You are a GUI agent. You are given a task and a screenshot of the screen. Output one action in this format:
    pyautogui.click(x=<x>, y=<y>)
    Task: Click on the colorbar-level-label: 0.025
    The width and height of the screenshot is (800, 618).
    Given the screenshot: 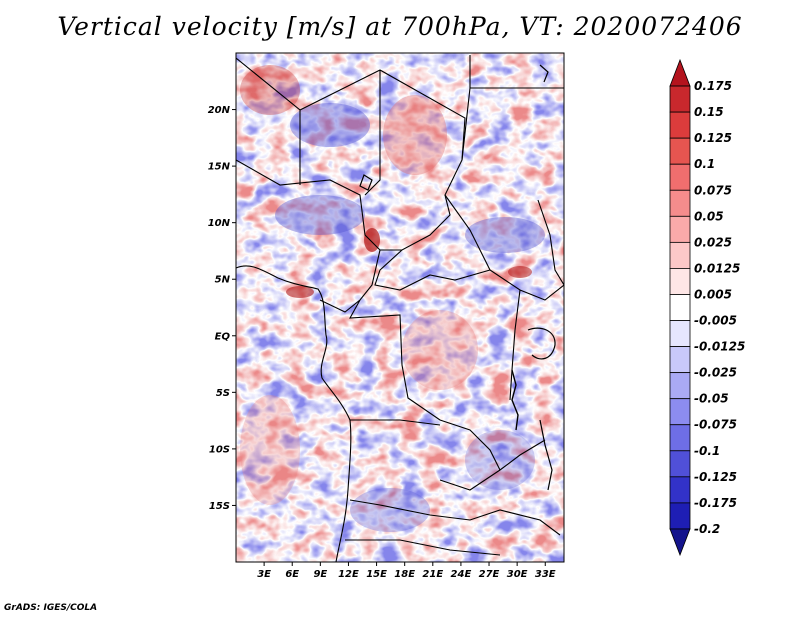 What is the action you would take?
    pyautogui.click(x=713, y=242)
    